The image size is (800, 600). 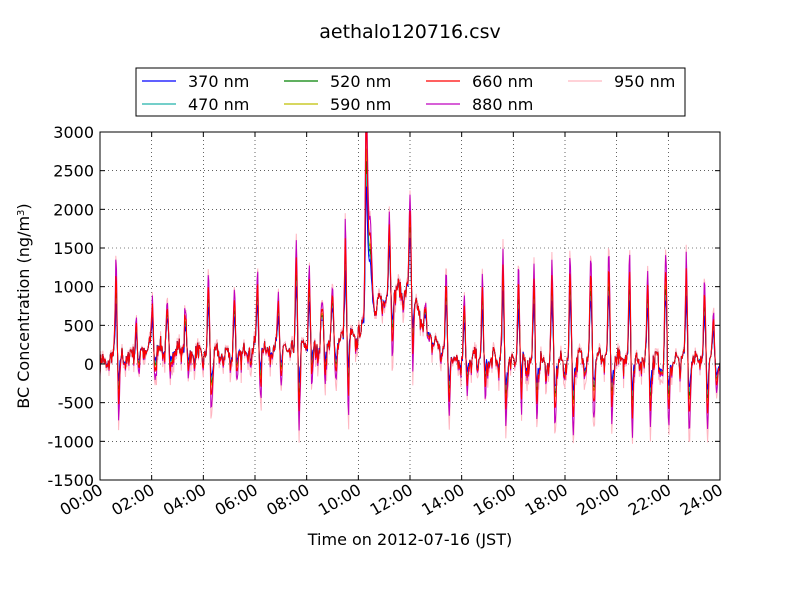 I want to click on y-tick-label: -1000, so click(x=71, y=441).